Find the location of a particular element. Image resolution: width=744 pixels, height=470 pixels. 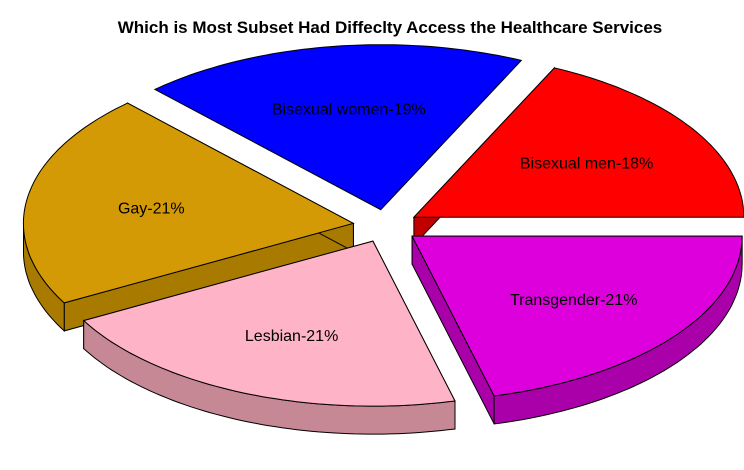

slice-label-lesbian: Lesbian-21% is located at coordinates (291, 336).